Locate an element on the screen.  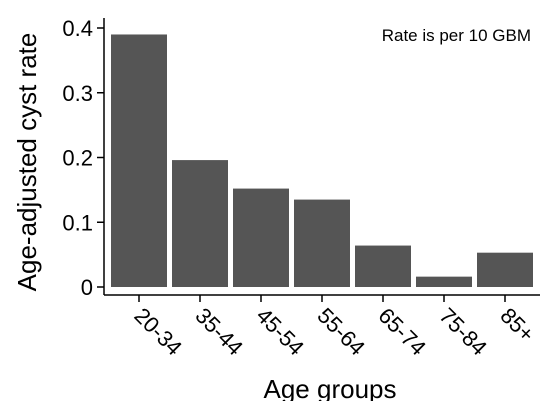
x-axis-title: Age groups is located at coordinates (330, 387).